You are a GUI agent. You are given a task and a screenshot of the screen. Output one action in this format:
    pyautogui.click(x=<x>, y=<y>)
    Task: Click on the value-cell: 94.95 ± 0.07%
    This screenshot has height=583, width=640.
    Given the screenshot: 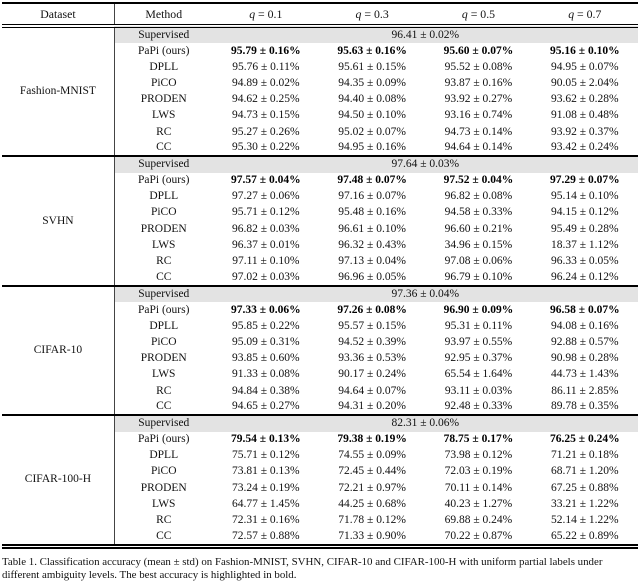 What is the action you would take?
    pyautogui.click(x=584, y=66)
    